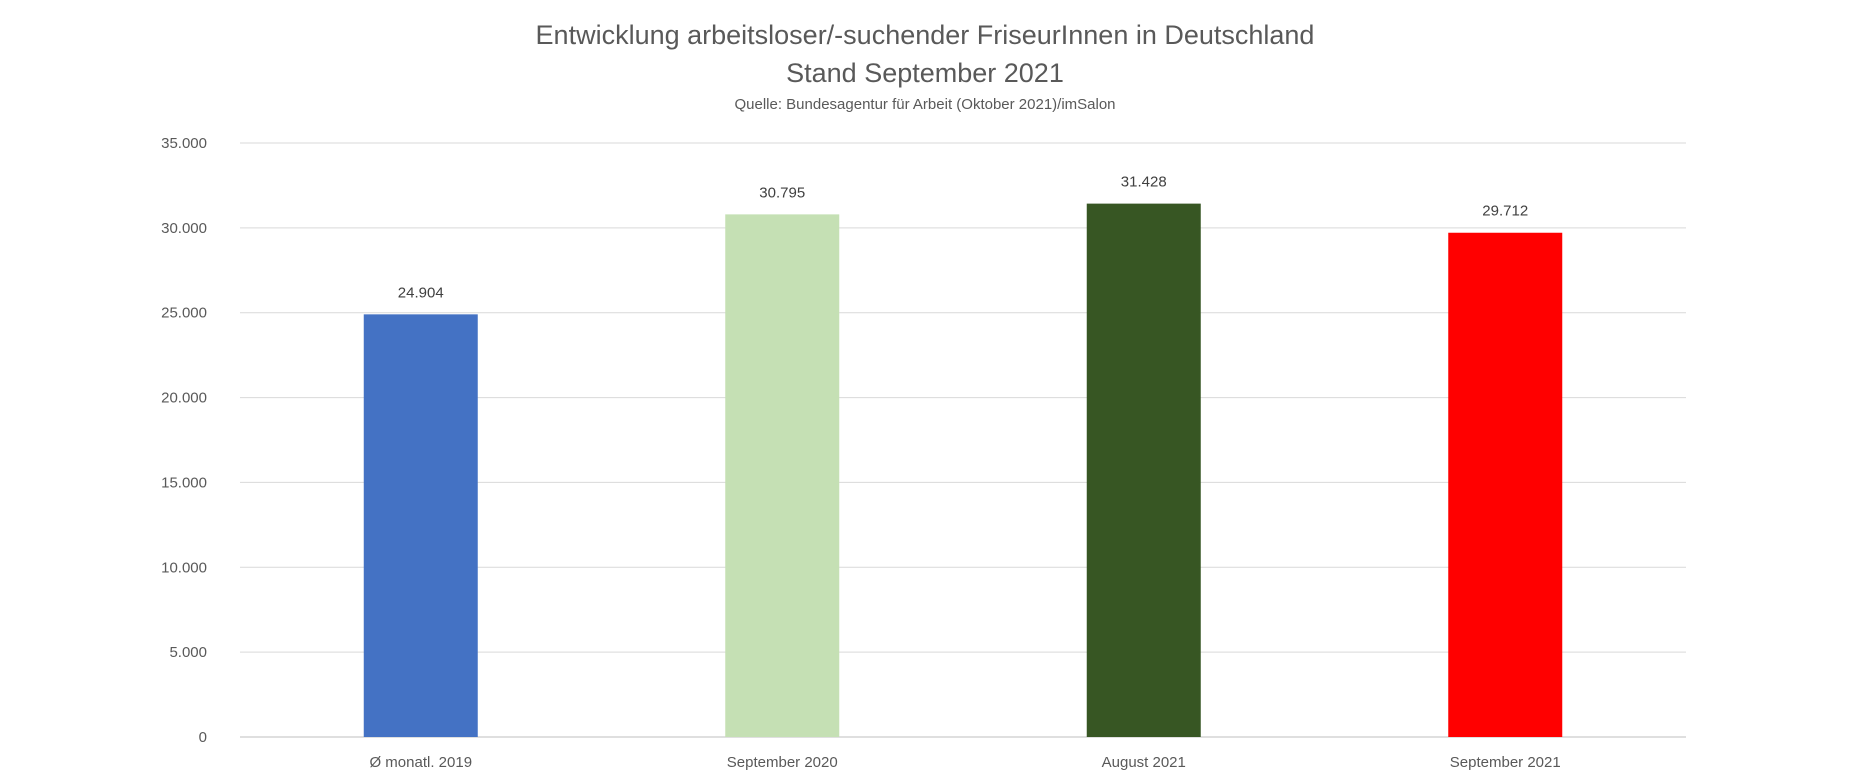 The height and width of the screenshot is (777, 1850). Describe the element at coordinates (1505, 211) in the screenshot. I see `data-label: 29.712` at that location.